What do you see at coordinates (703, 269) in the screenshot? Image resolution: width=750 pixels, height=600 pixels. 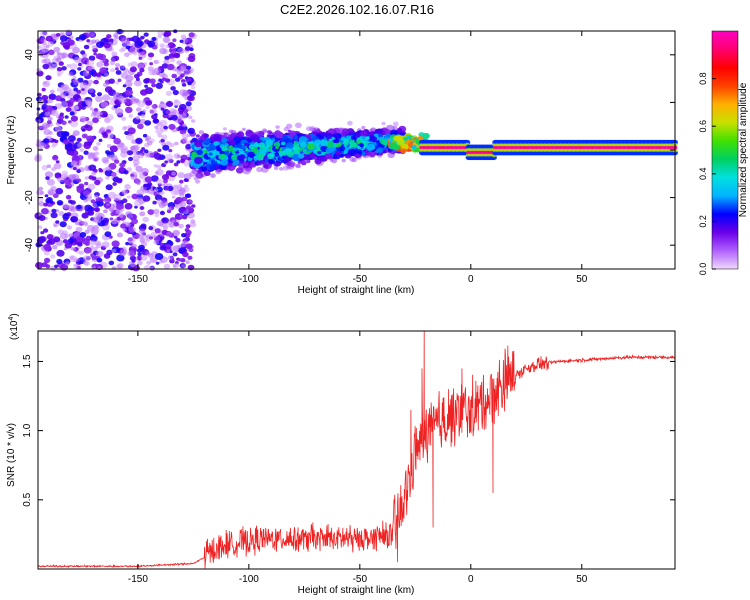 I see `colorbar-tick-label-0: 0.0` at bounding box center [703, 269].